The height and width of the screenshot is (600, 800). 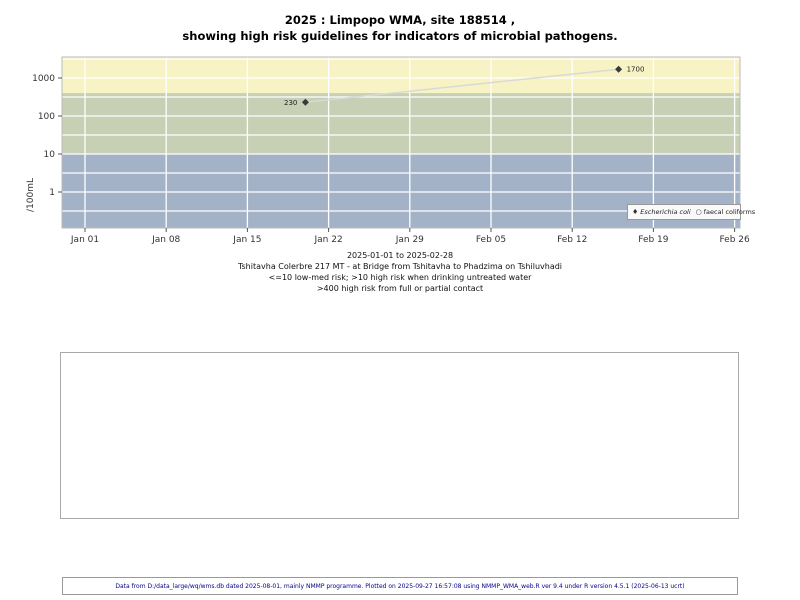 I want to click on svg-text: Feb 05, so click(x=491, y=240).